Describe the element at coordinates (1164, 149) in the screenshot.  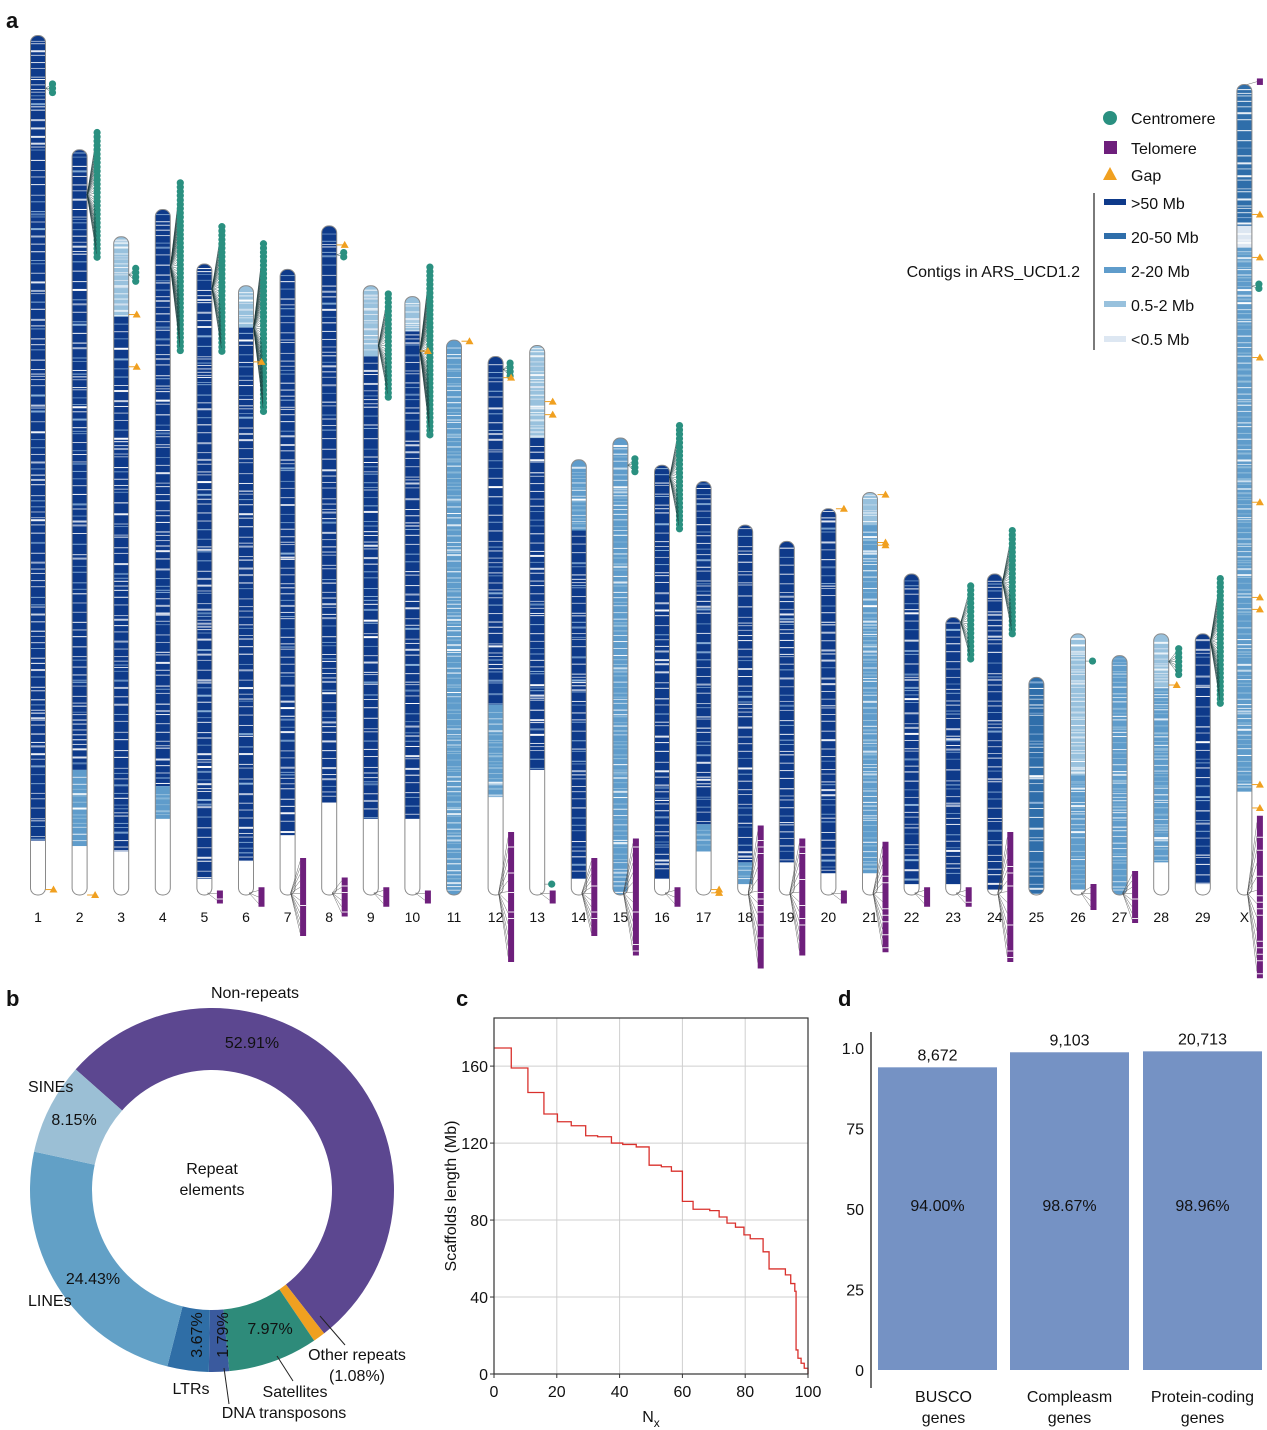
I see `legend-telomere: Telomere` at that location.